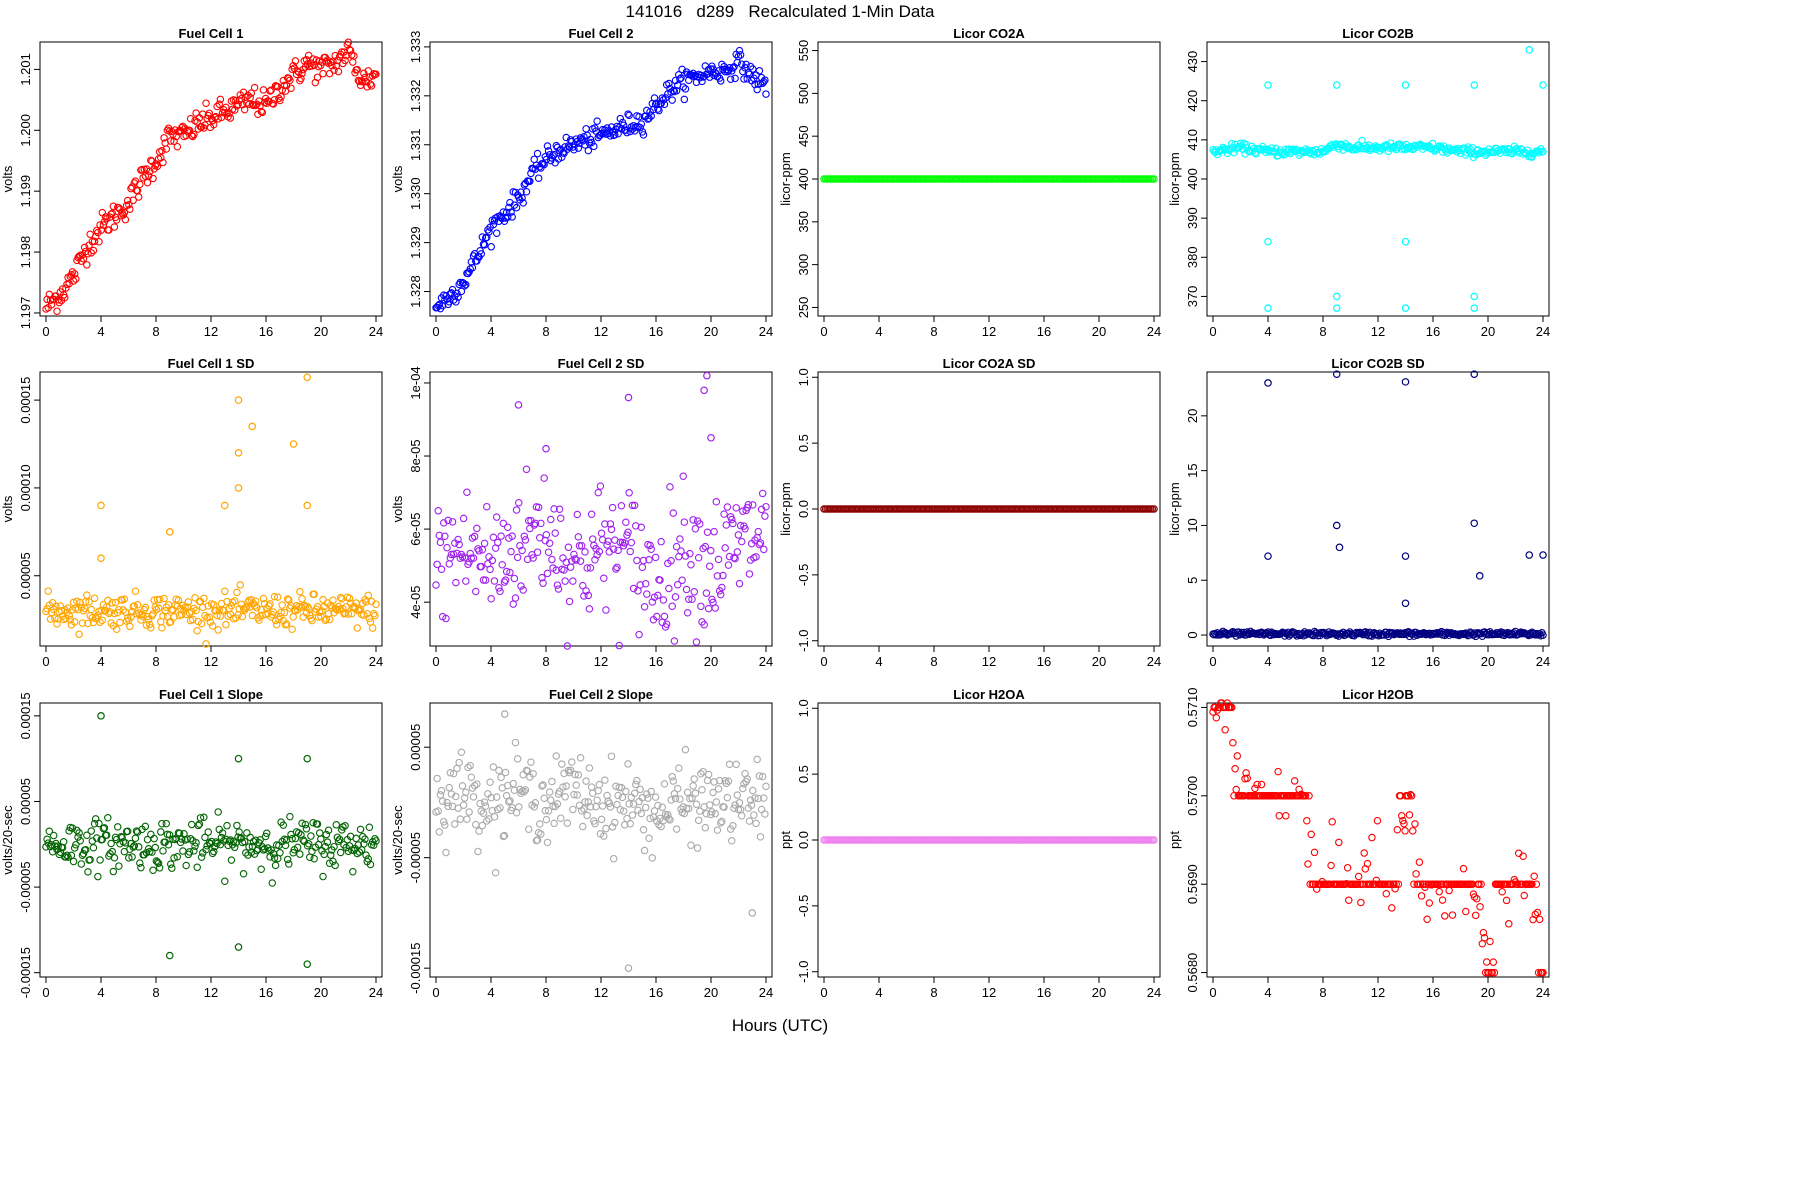 Image resolution: width=1800 pixels, height=1200 pixels. Describe the element at coordinates (415, 967) in the screenshot. I see `y-tick-label: -0.00015` at that location.